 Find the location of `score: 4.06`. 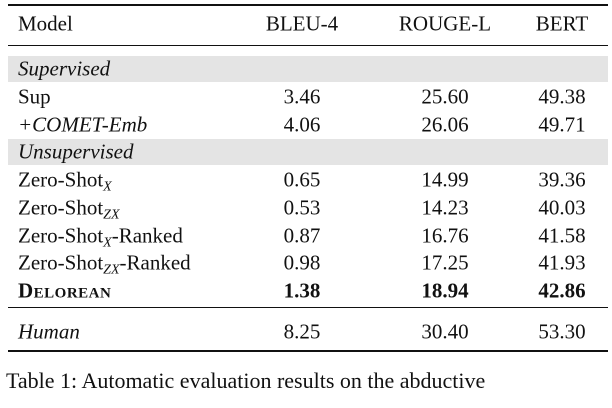

score: 4.06 is located at coordinates (302, 124).